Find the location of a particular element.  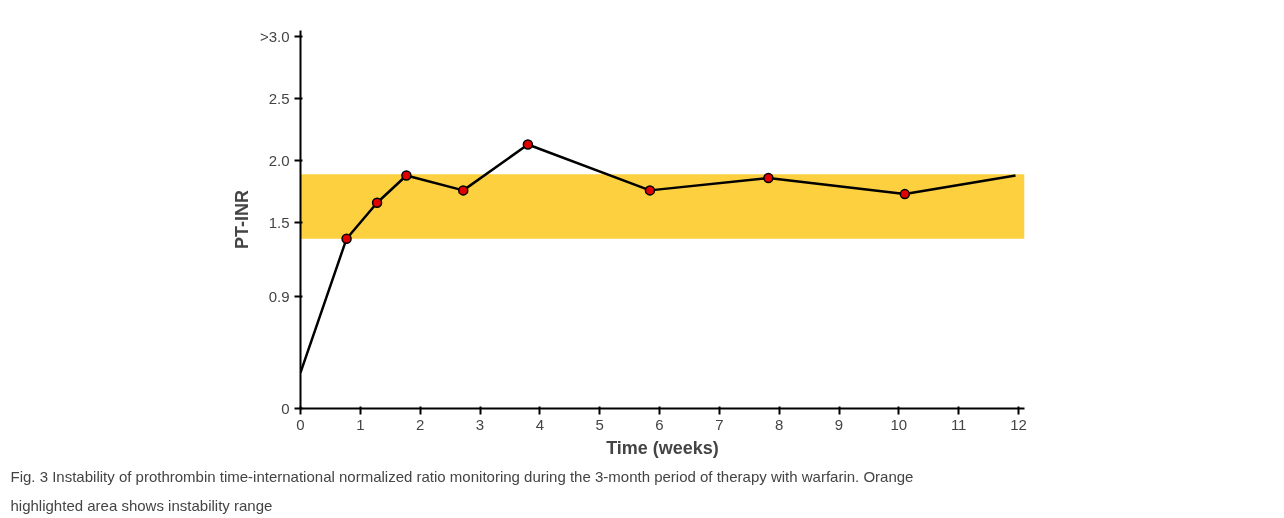

y-tick-label: 1.5 is located at coordinates (279, 223).